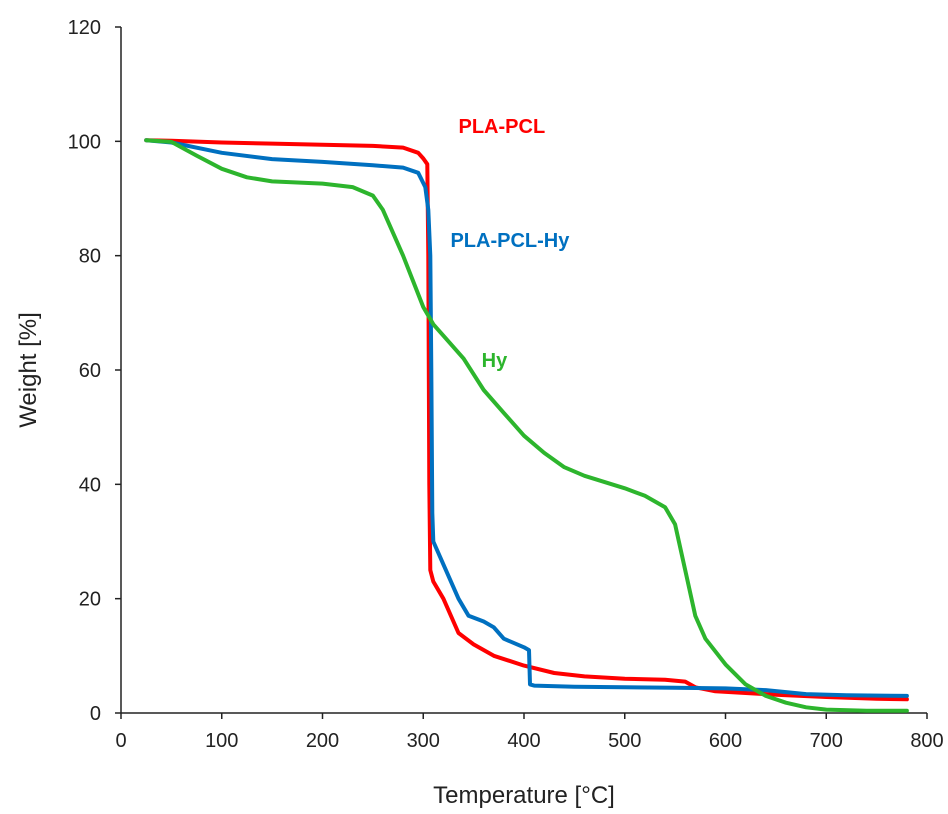 The height and width of the screenshot is (814, 948). I want to click on x-tick-label: 0, so click(120, 741).